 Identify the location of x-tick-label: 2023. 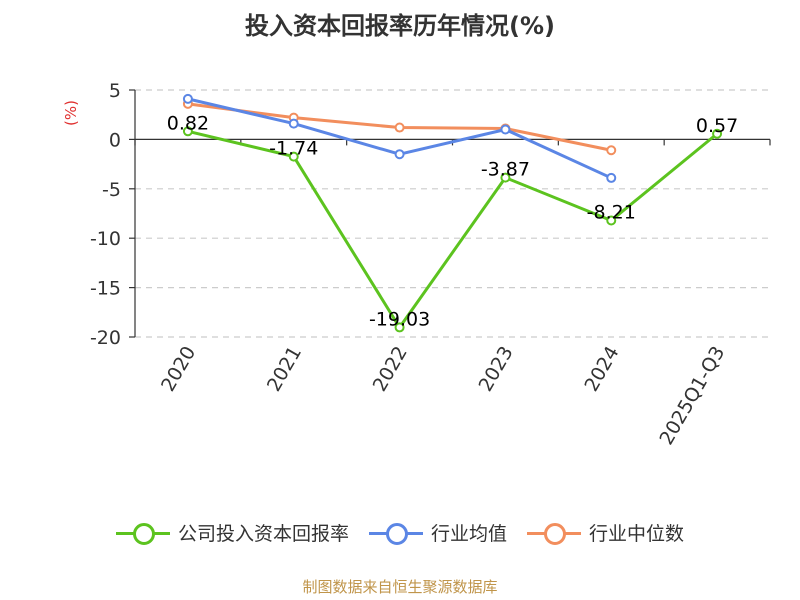
(496, 369).